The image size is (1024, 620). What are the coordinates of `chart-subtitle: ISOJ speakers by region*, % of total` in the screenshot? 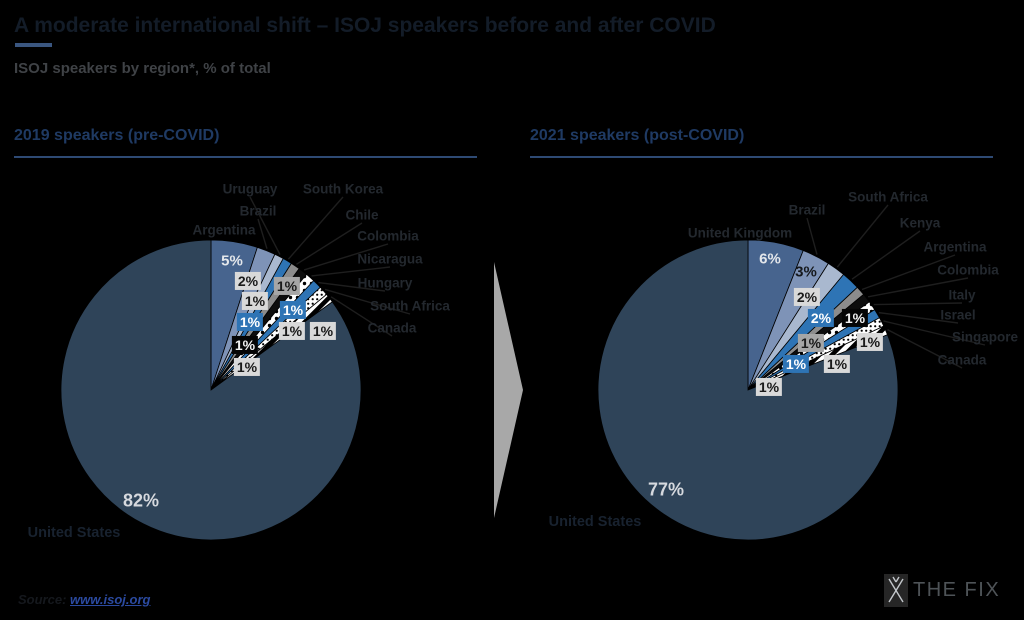 It's located at (142, 68).